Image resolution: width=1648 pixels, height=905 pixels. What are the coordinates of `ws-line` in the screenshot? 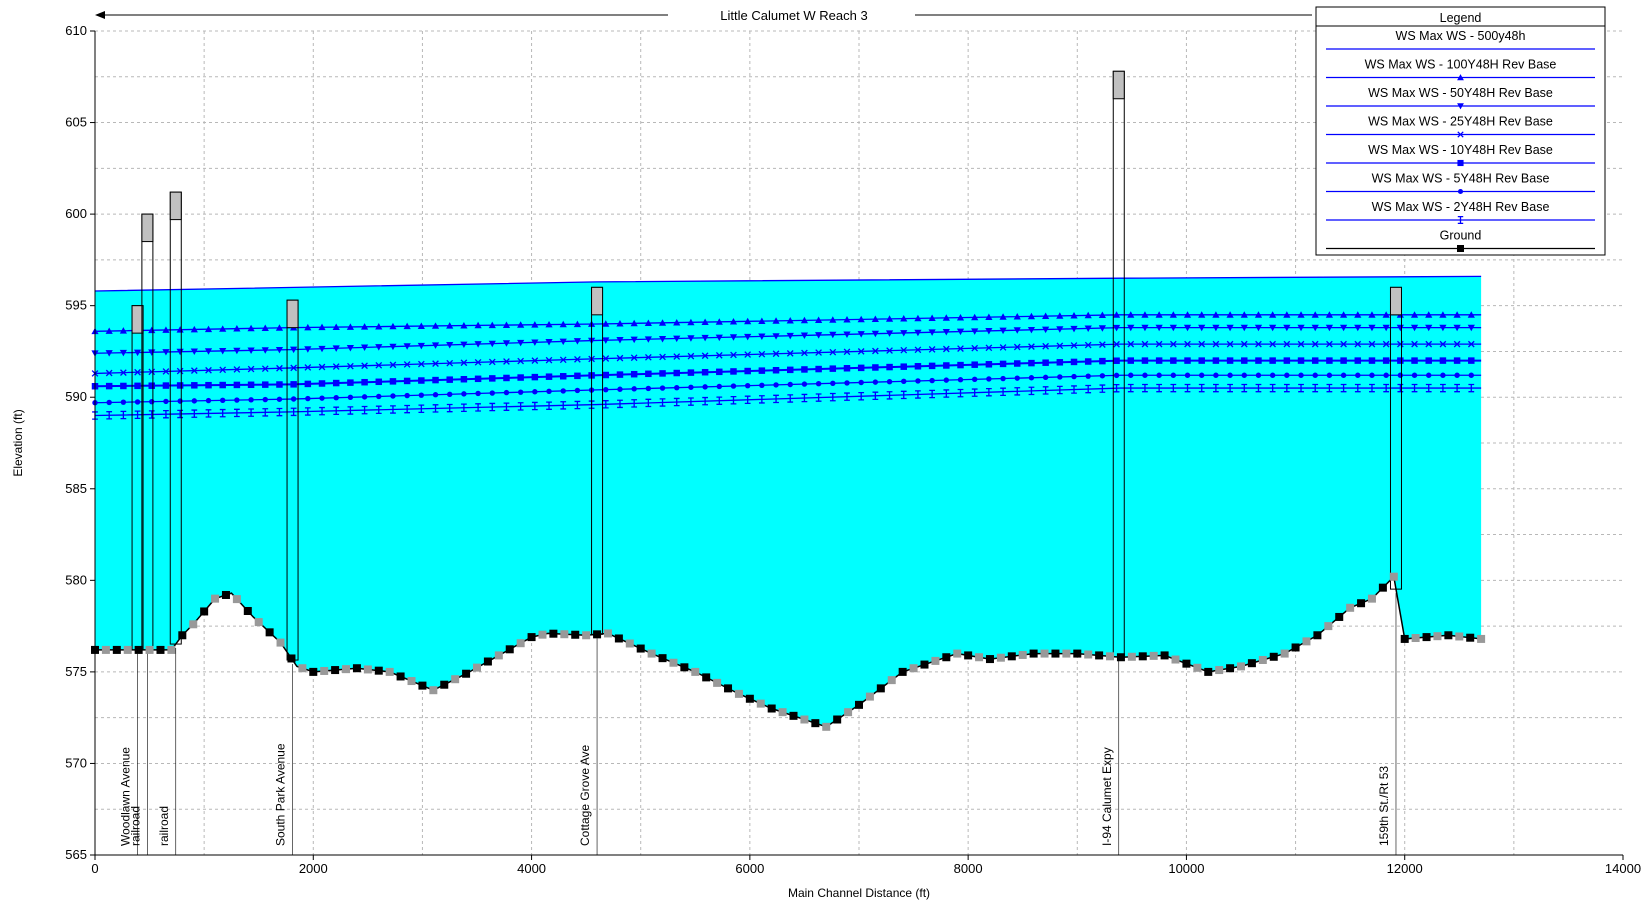 It's located at (788, 373).